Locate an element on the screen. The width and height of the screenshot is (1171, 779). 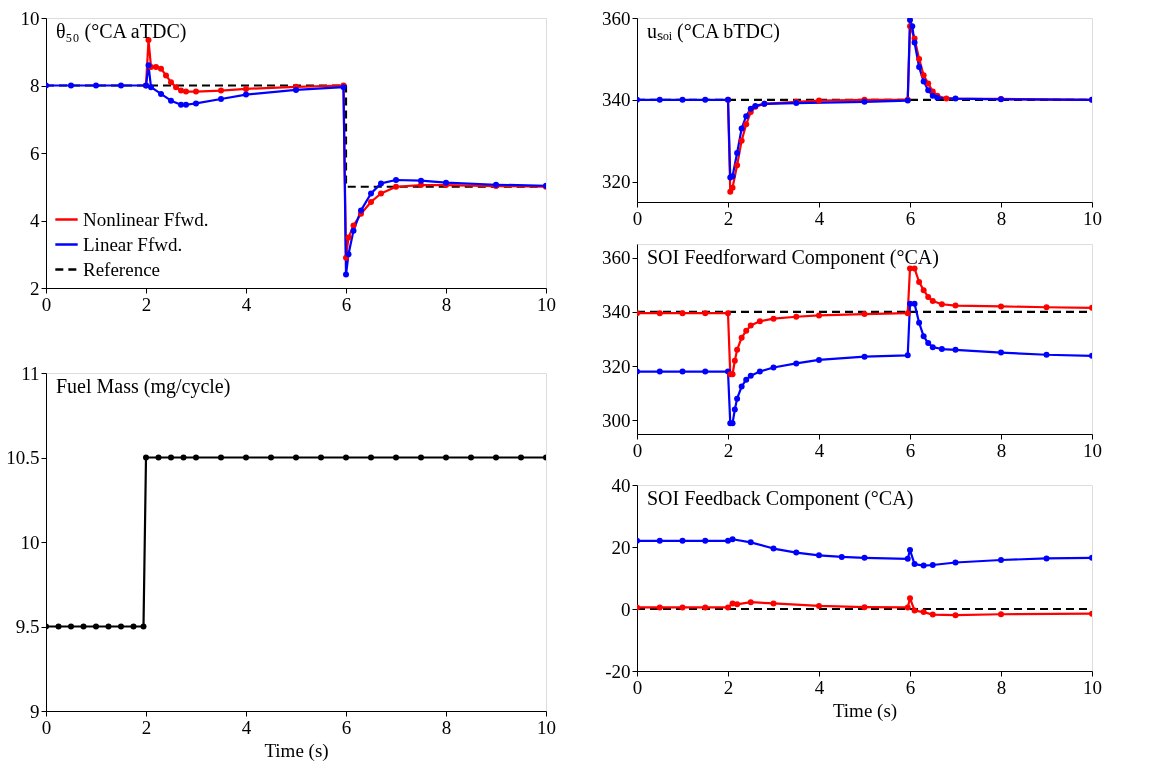
chart-title: θ₅₀ (°CA aTDC) is located at coordinates (121, 31).